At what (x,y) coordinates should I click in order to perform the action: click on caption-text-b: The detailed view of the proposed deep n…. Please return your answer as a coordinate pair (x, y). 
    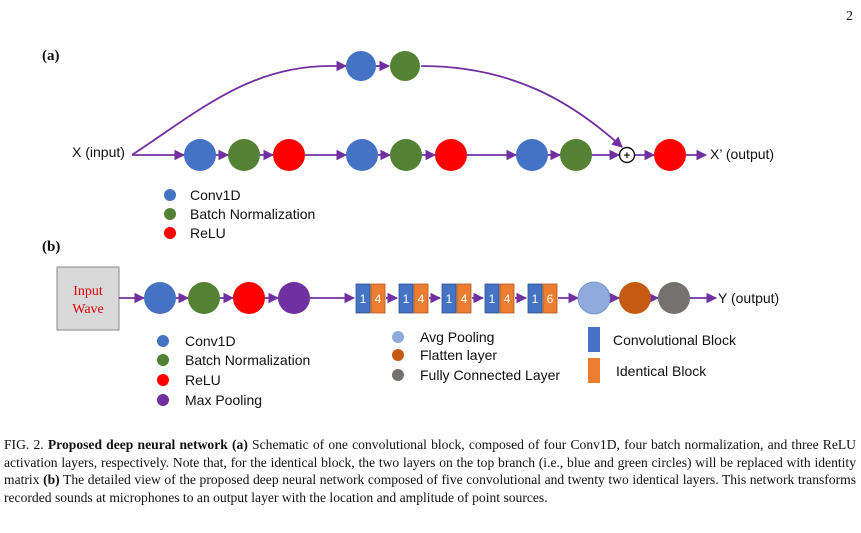
    Looking at the image, I should click on (430, 488).